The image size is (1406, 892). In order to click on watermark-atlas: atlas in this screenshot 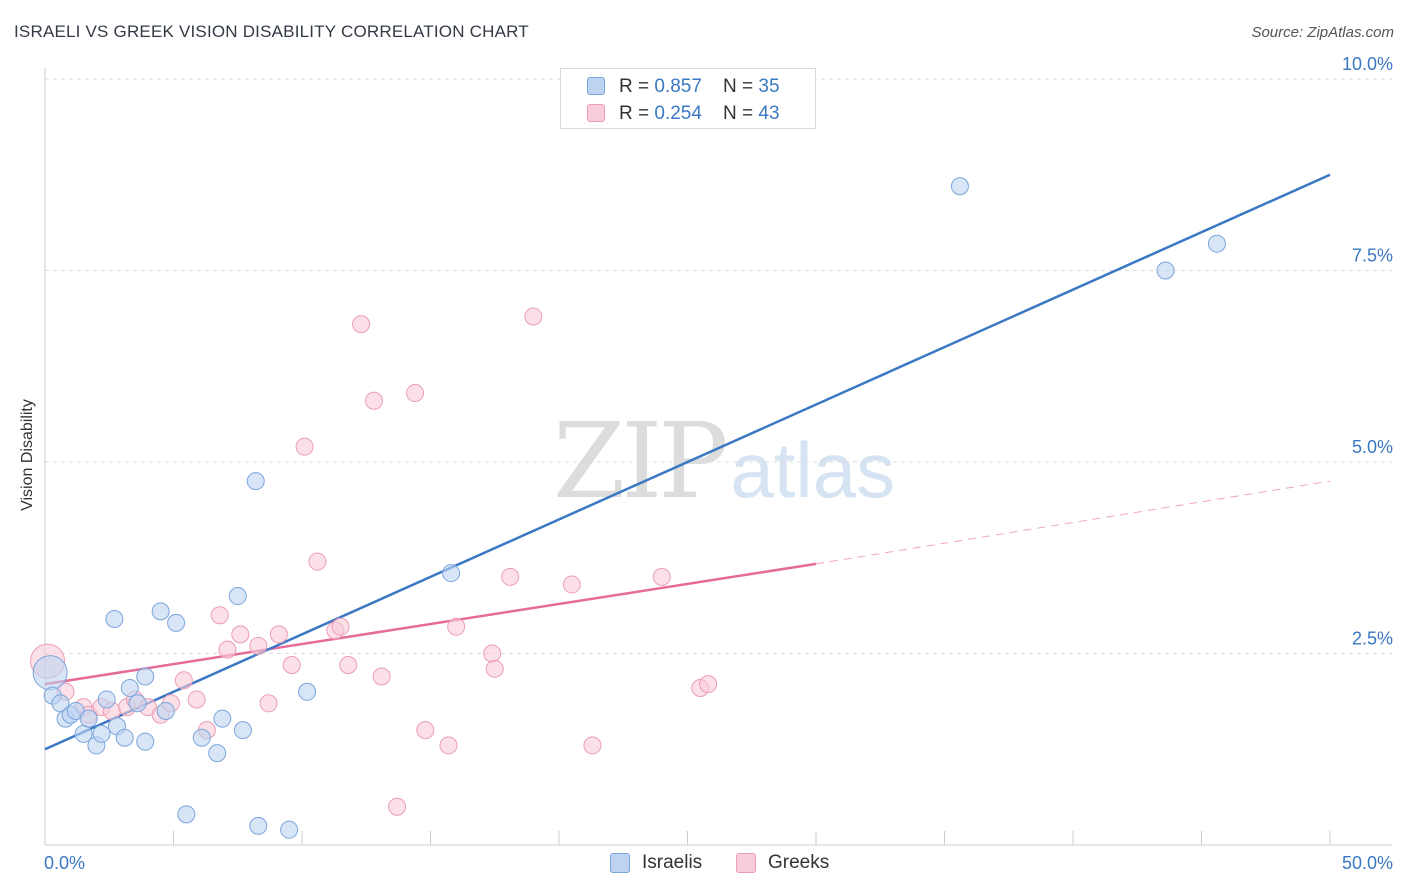, I will do `click(813, 470)`.